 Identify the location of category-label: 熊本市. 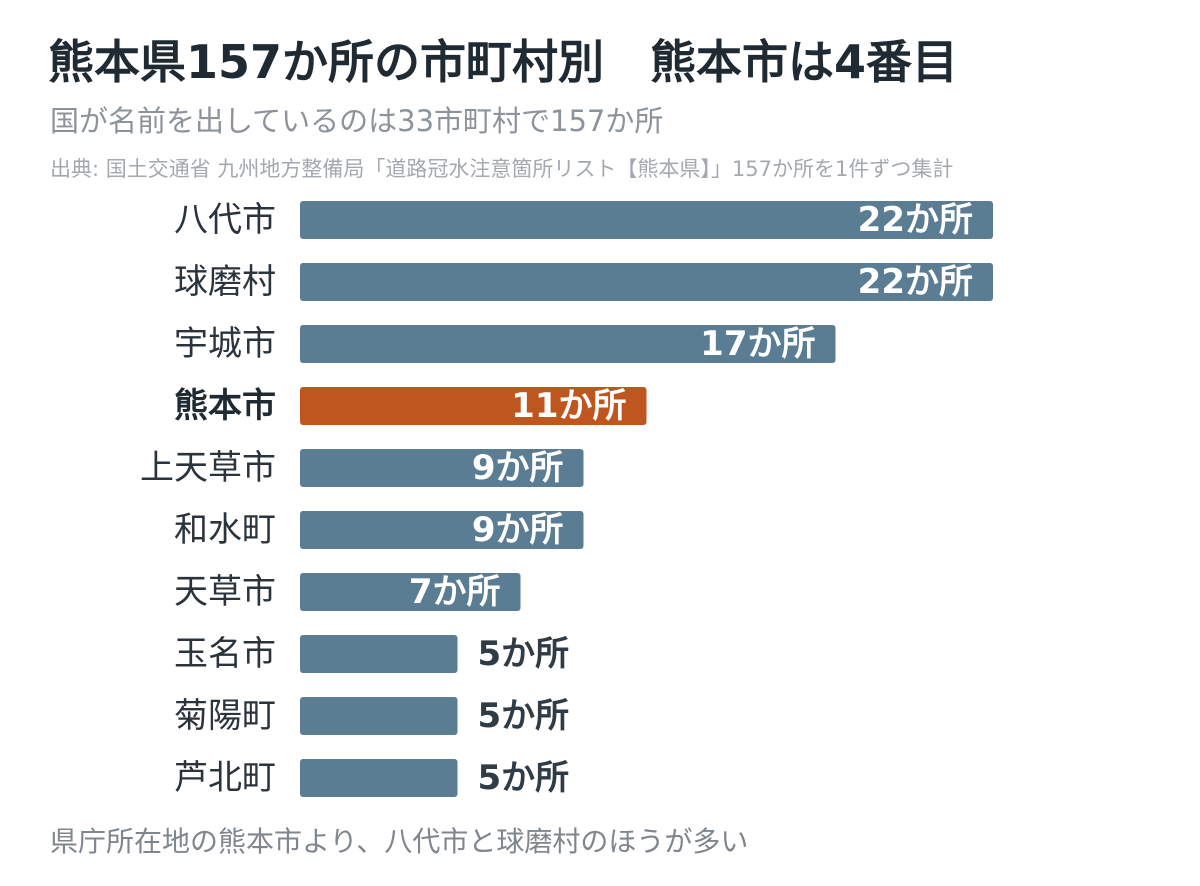
(225, 406).